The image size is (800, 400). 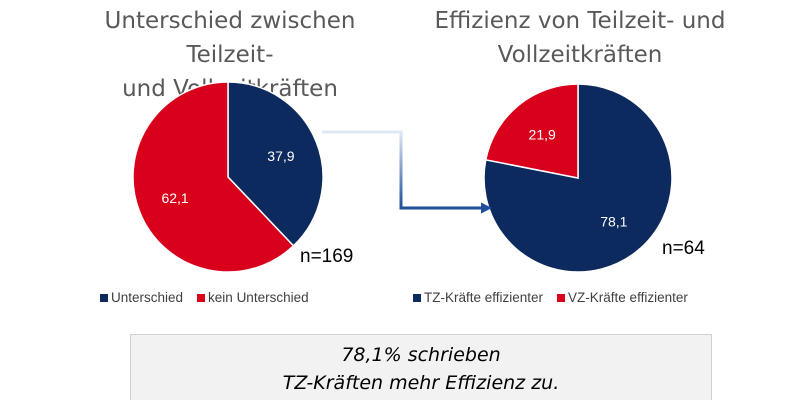 What do you see at coordinates (326, 256) in the screenshot?
I see `n-label-left: n=169` at bounding box center [326, 256].